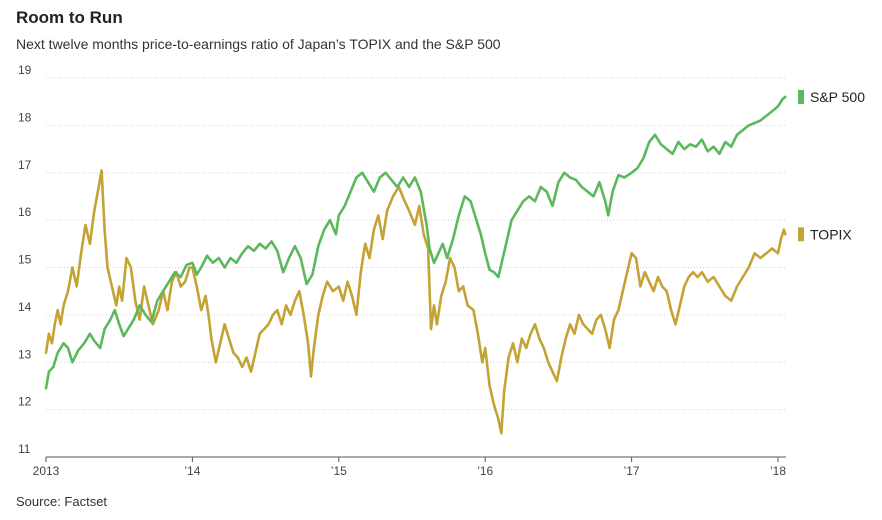  I want to click on y-axis: 11 12 13 14 15 16 17 18 19, so click(25, 259).